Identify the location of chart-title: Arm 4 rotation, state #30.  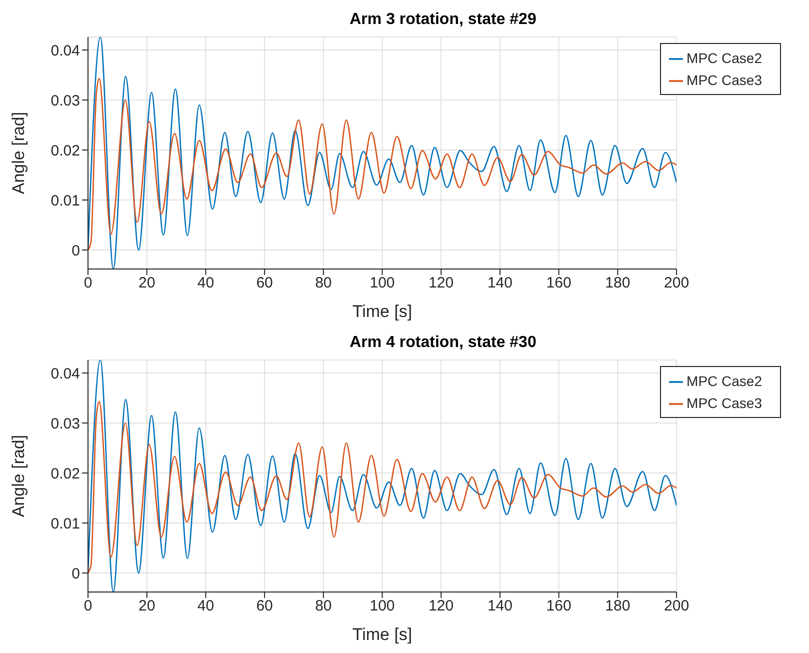
(443, 343).